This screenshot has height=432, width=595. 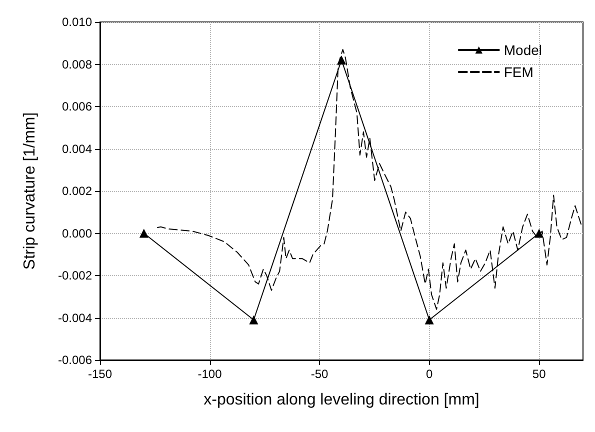 What do you see at coordinates (75, 275) in the screenshot?
I see `y-tick-label: -0.002` at bounding box center [75, 275].